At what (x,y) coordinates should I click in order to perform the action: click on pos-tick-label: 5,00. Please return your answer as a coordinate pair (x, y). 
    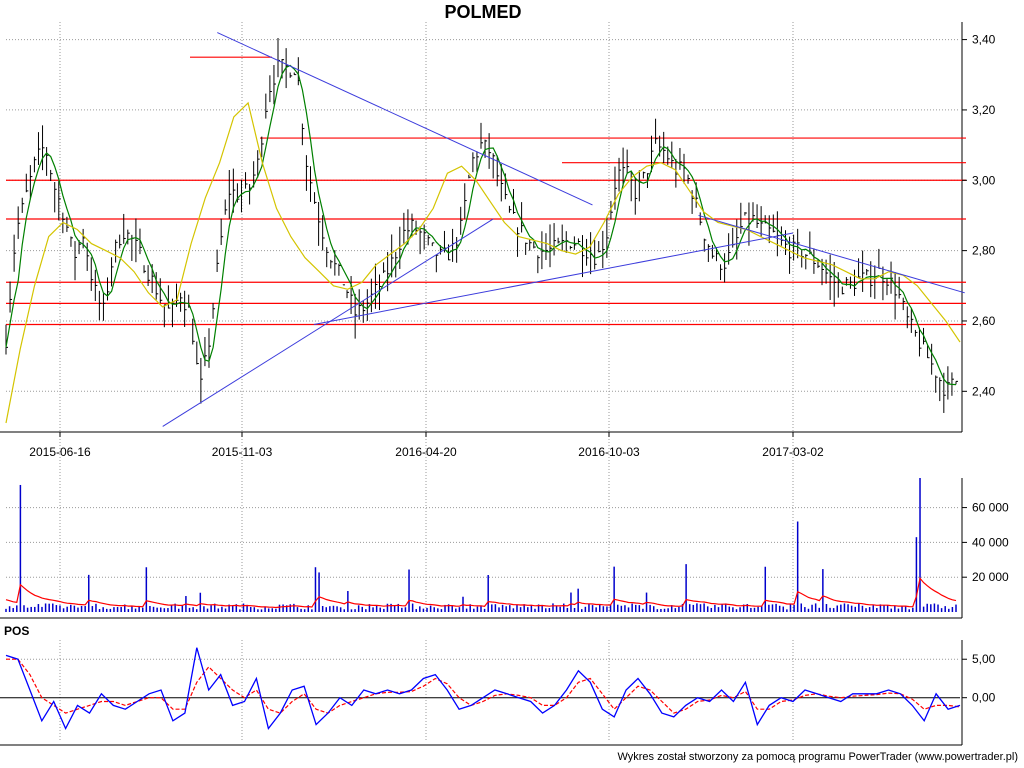
    Looking at the image, I should click on (984, 659).